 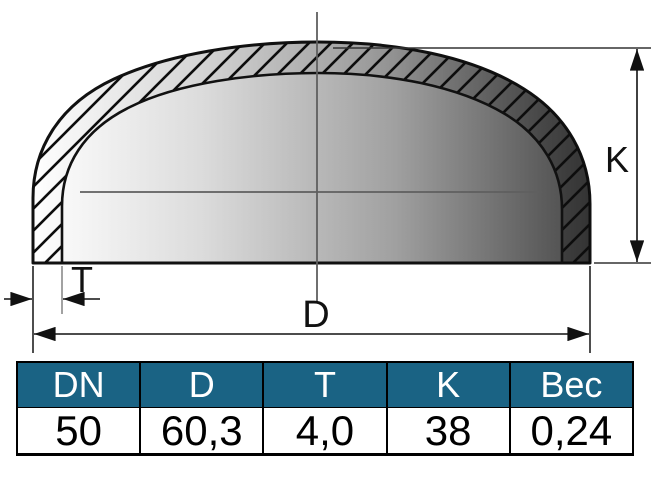 What do you see at coordinates (571, 431) in the screenshot?
I see `value-cell-ves: 0,24` at bounding box center [571, 431].